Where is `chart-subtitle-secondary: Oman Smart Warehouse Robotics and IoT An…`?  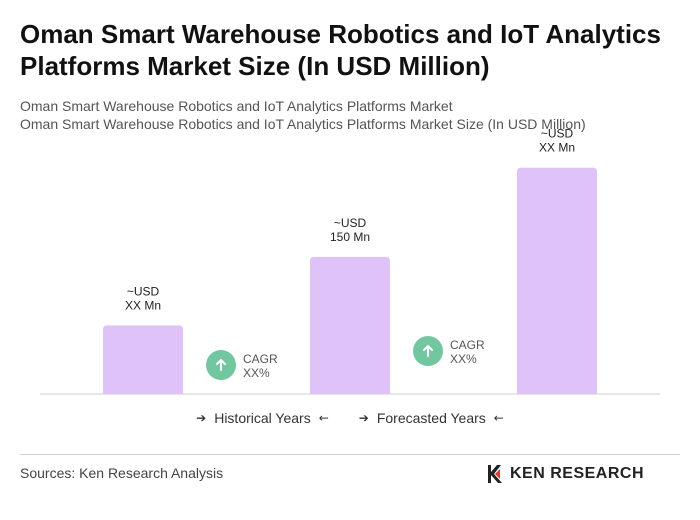 chart-subtitle-secondary: Oman Smart Warehouse Robotics and IoT An… is located at coordinates (303, 124).